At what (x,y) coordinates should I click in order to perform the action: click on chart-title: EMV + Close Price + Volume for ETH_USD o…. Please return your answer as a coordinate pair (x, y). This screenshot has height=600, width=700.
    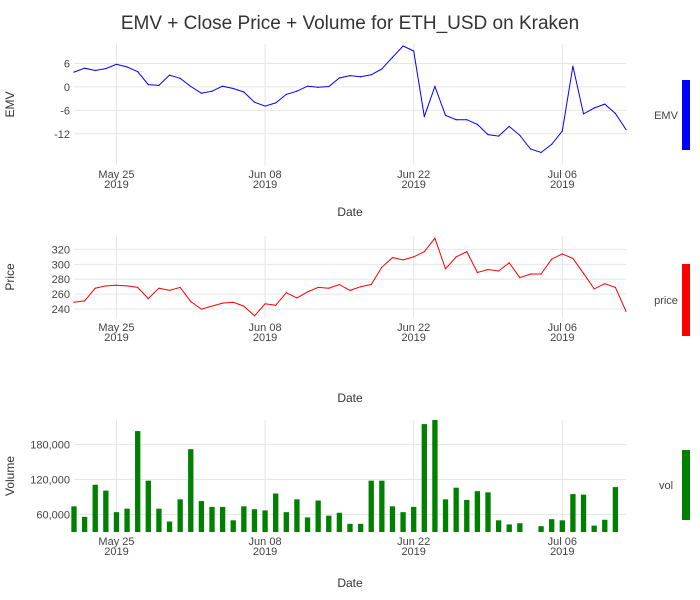
    Looking at the image, I should click on (350, 23).